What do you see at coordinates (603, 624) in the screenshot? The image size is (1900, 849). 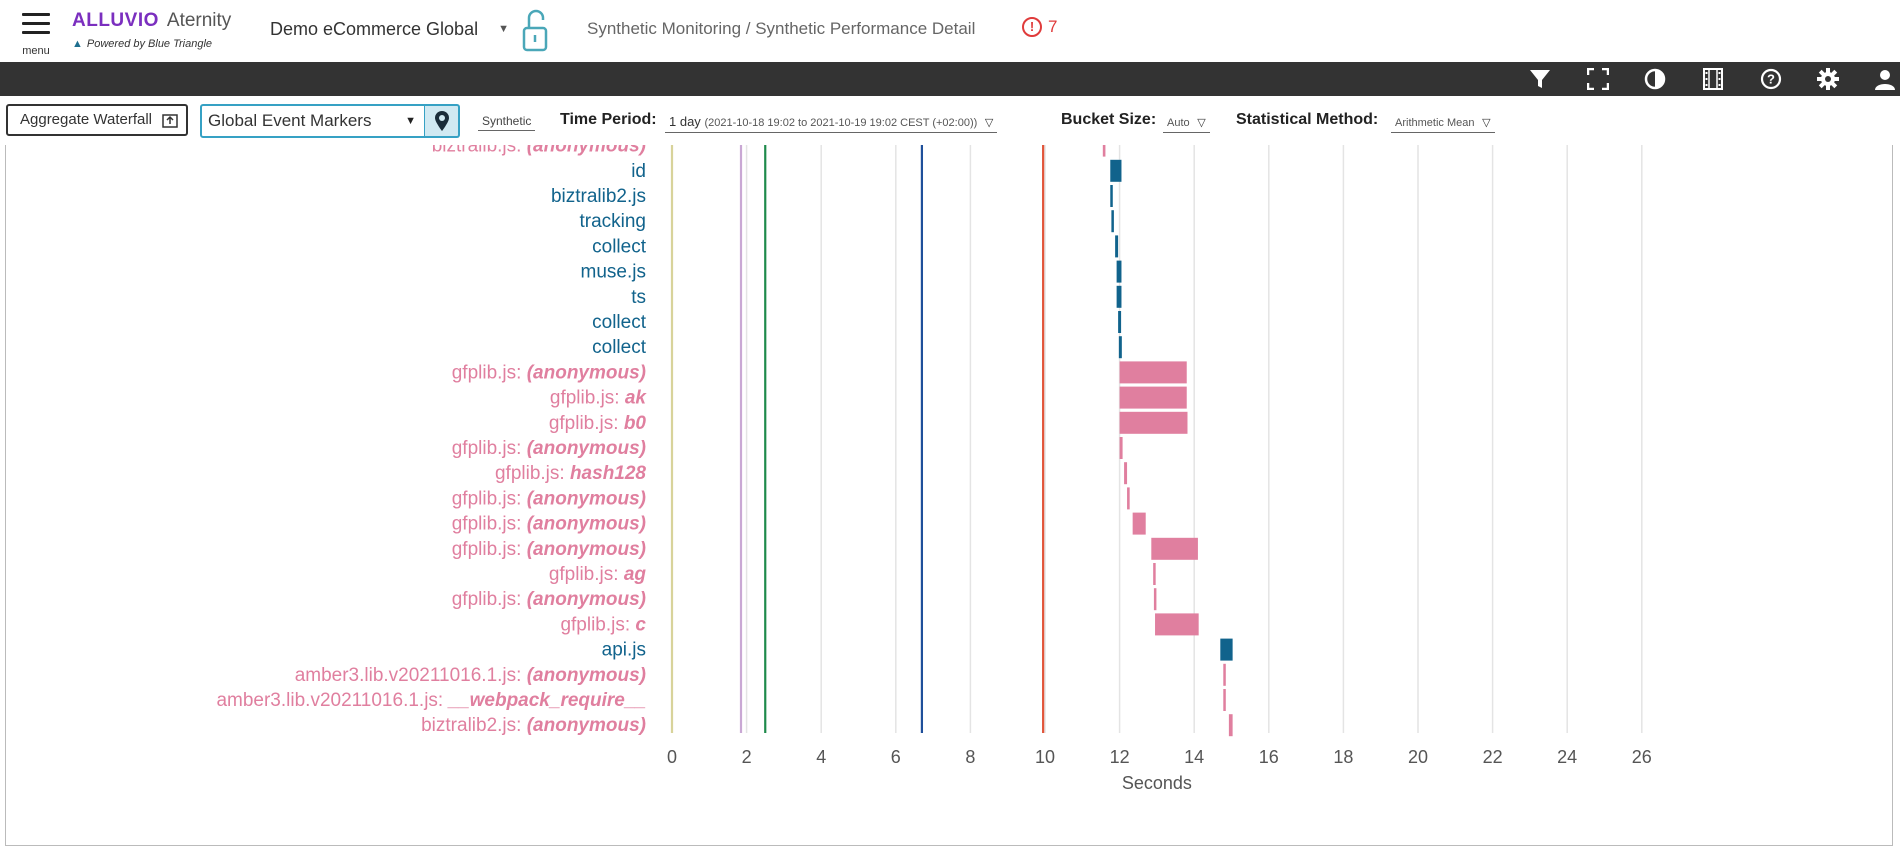 I see `waterfall-row-label: gfplib.js: c` at bounding box center [603, 624].